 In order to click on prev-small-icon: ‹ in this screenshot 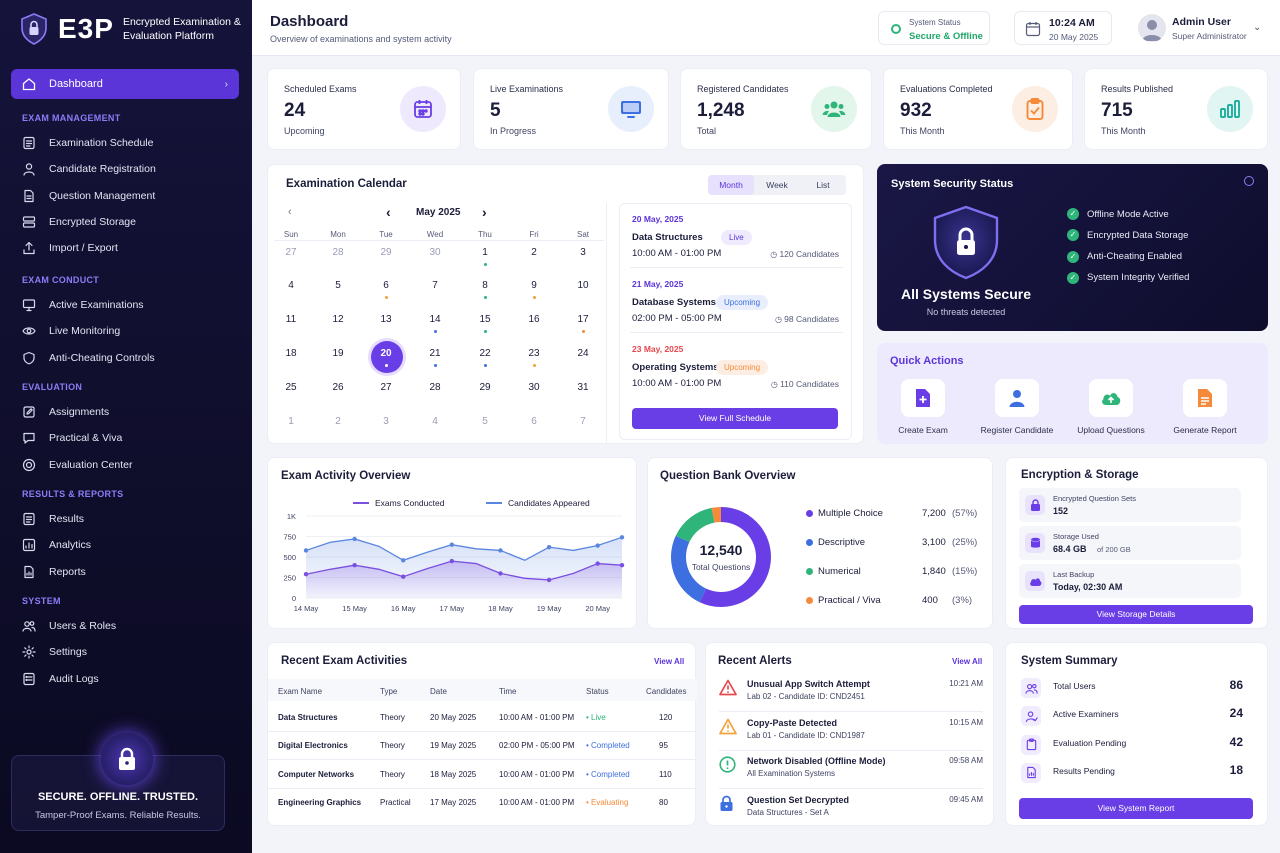, I will do `click(290, 212)`.